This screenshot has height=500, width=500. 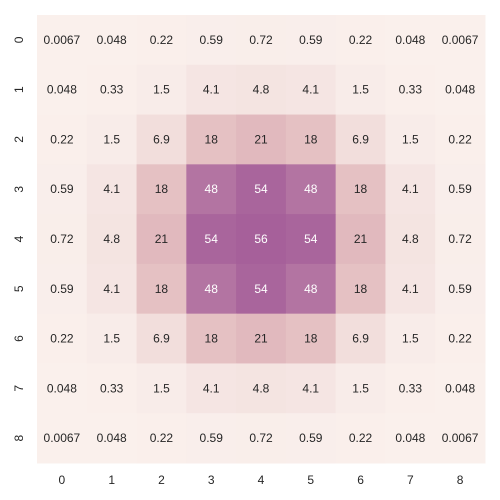 I want to click on cell-value-label-r1-c3: 4.1, so click(x=211, y=90).